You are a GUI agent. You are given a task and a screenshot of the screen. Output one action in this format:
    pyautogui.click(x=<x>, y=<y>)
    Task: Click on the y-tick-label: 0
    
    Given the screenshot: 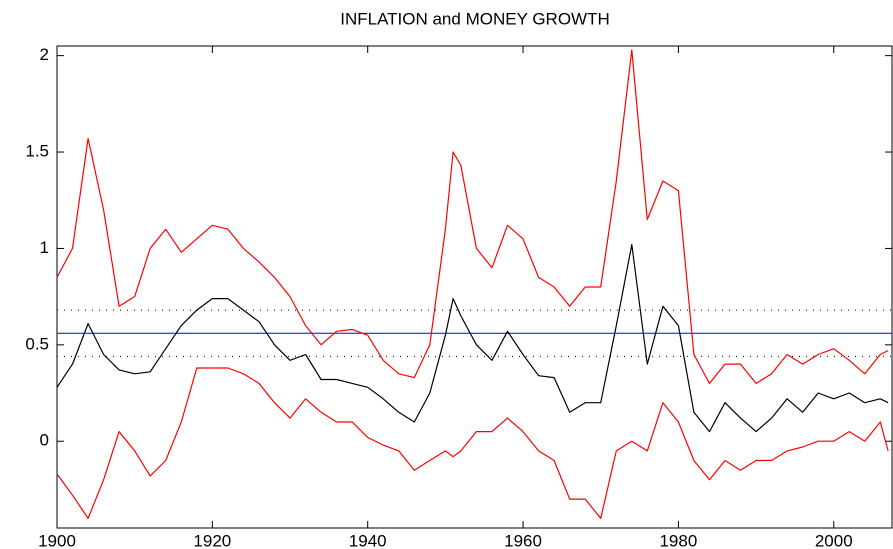 What is the action you would take?
    pyautogui.click(x=44, y=440)
    